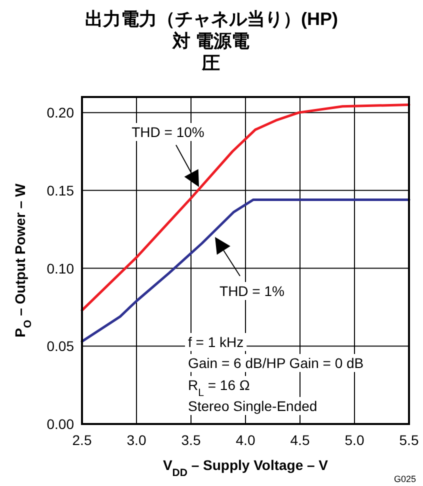  What do you see at coordinates (252, 291) in the screenshot?
I see `annotation: THD = 1%` at bounding box center [252, 291].